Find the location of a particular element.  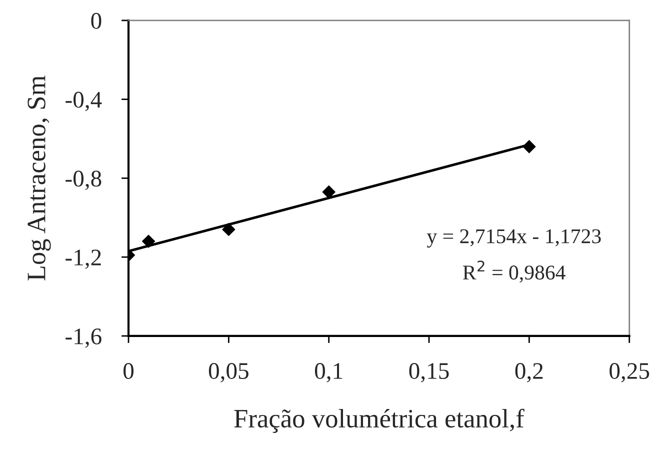

y-tick-label: -1,2 is located at coordinates (83, 259).